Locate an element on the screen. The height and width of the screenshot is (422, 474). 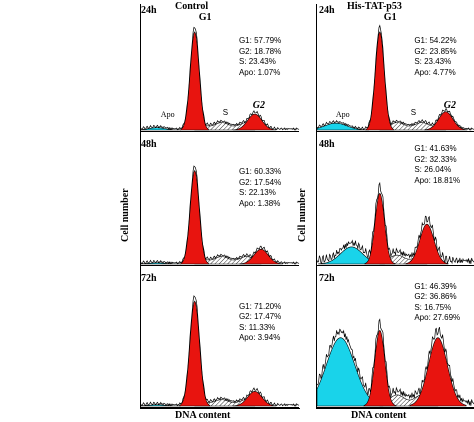
stat-line: G2: 32.33% is located at coordinates (435, 159).